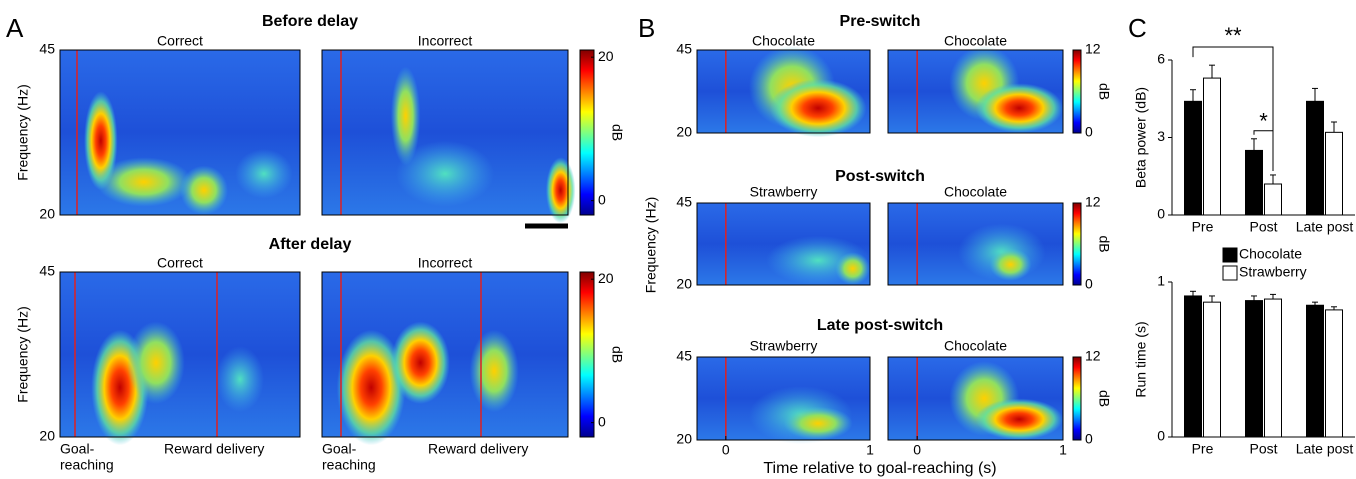 The image size is (1356, 479). I want to click on x-tick-label: Post, so click(1263, 449).